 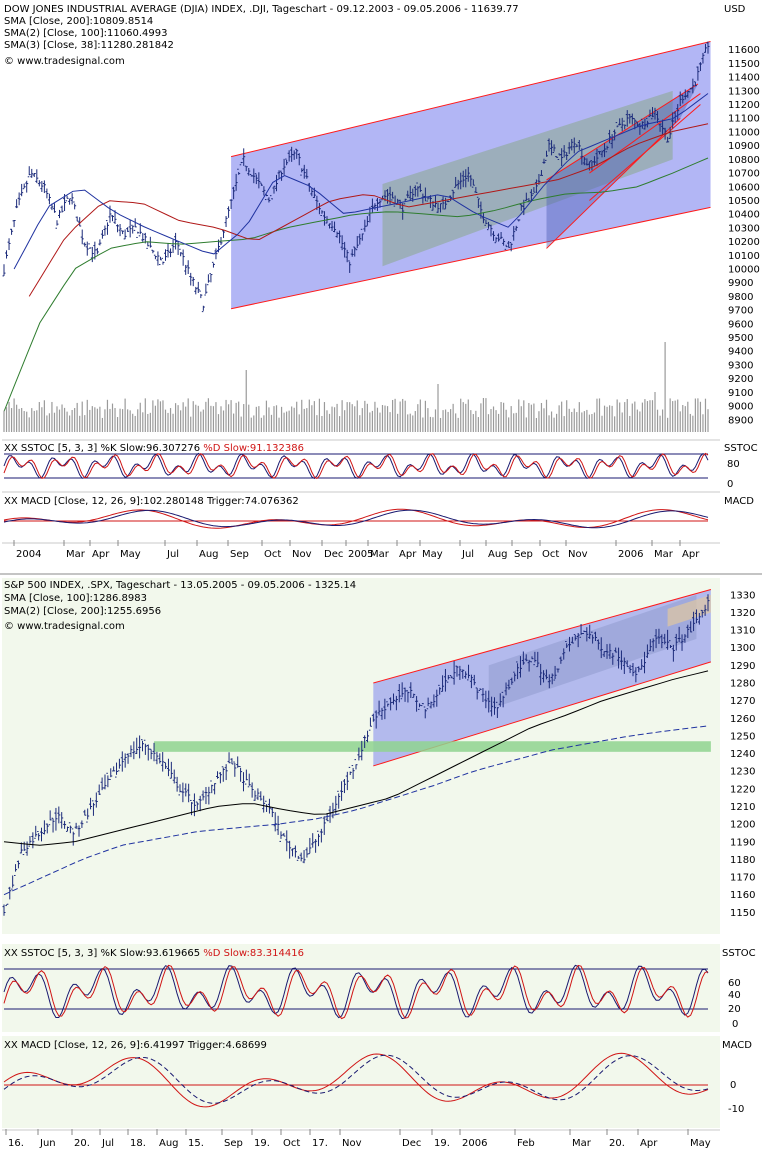 I want to click on x-tick-label: 2004, so click(x=28, y=554).